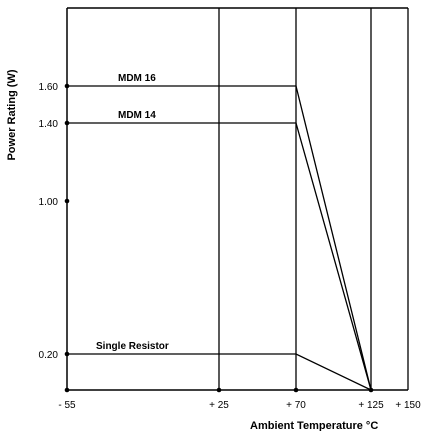 Image resolution: width=422 pixels, height=431 pixels. What do you see at coordinates (137, 78) in the screenshot?
I see `series-label: MDM 16` at bounding box center [137, 78].